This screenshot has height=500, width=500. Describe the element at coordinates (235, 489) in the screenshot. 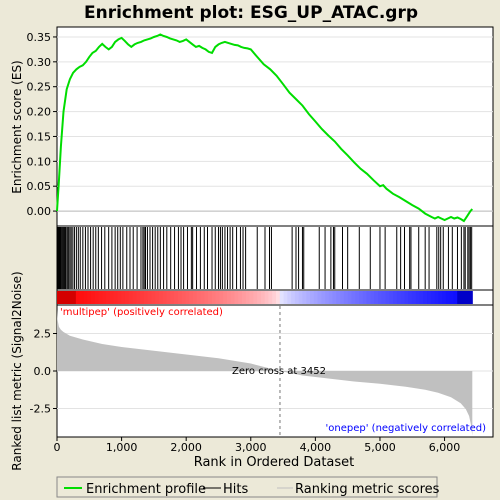

I see `legend-hits-label: Hits` at that location.